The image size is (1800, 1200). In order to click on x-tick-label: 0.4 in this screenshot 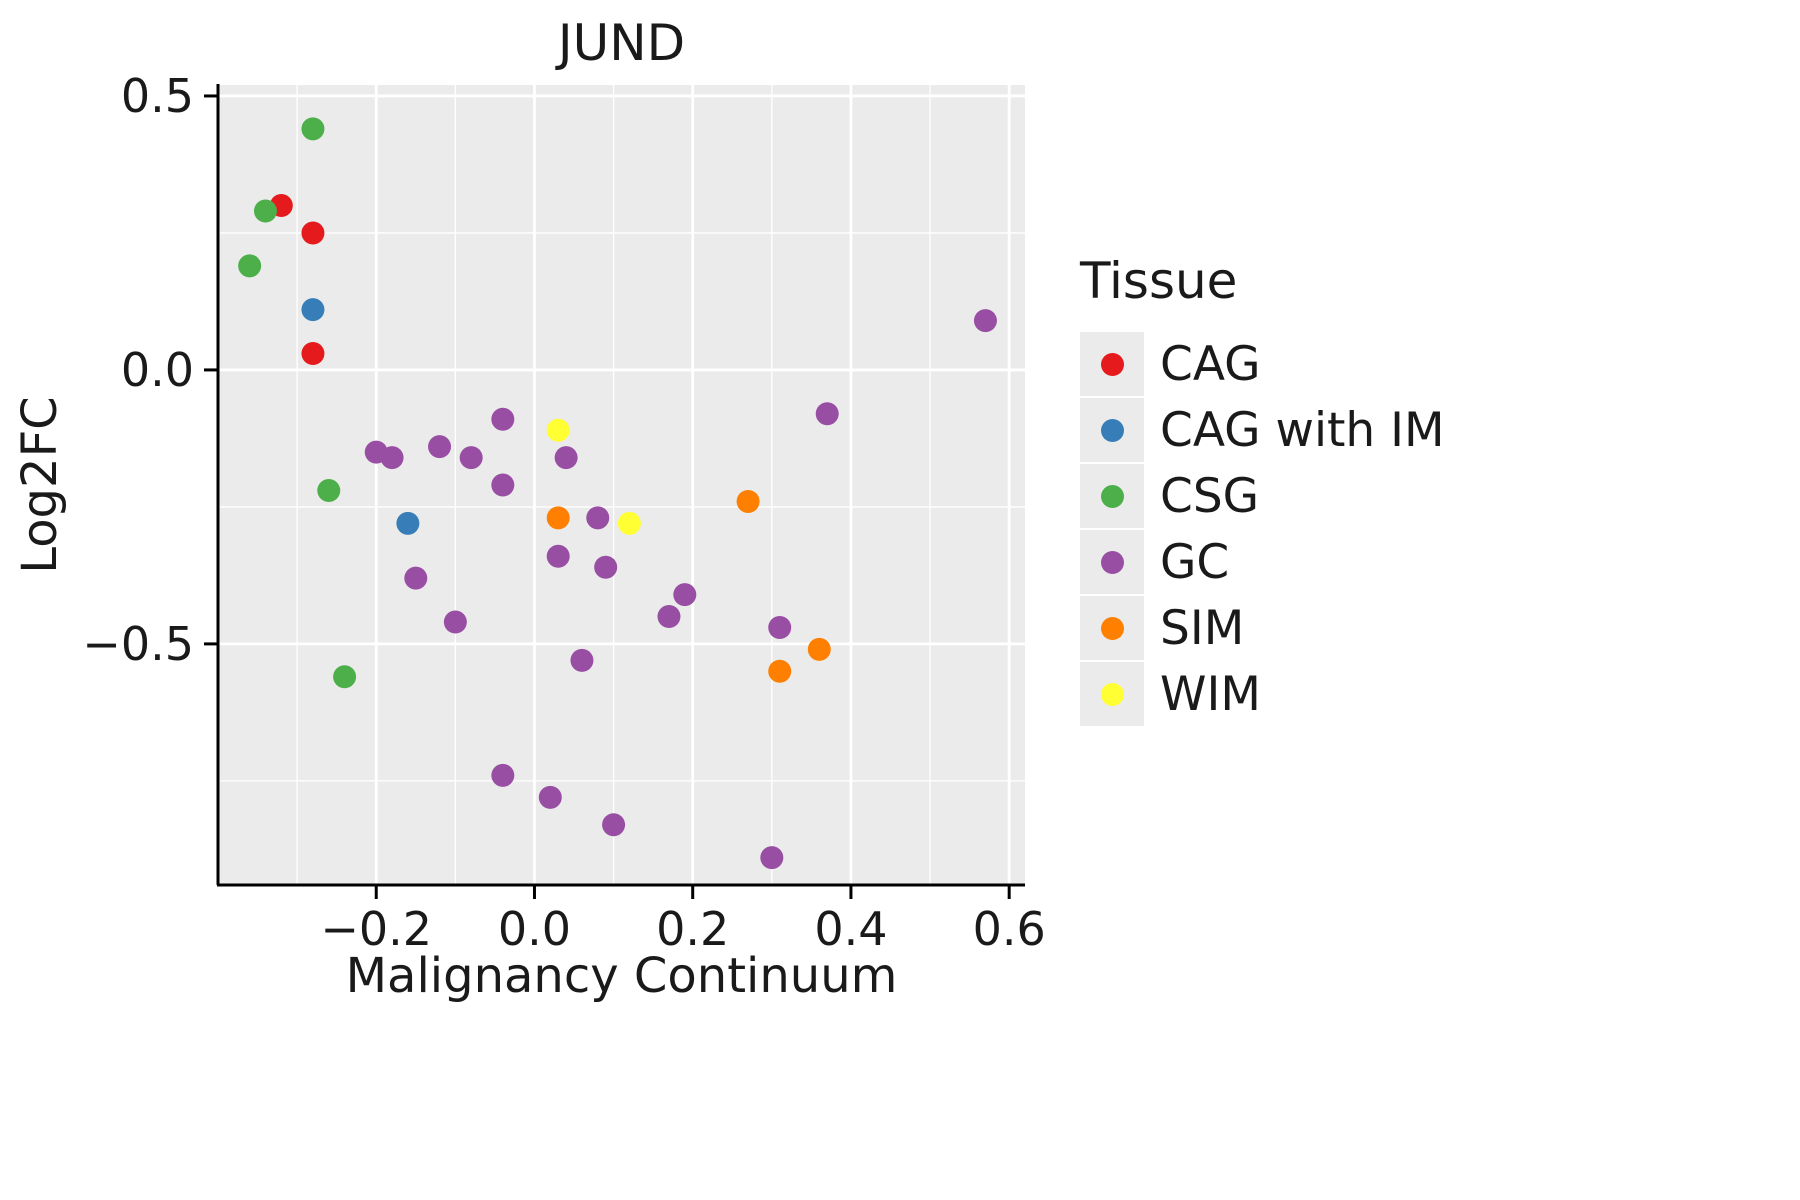, I will do `click(850, 929)`.